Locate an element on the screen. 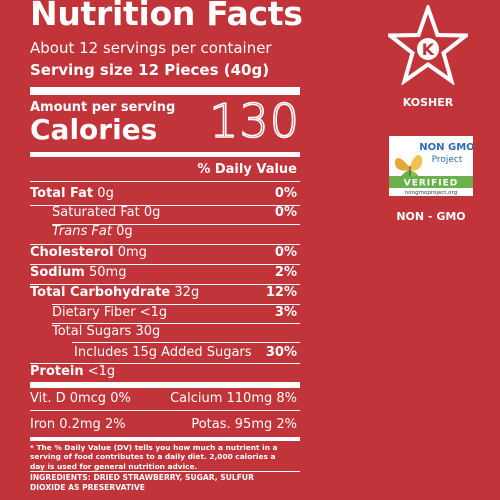 The height and width of the screenshot is (500, 500). non-gmo-label: NON - GMO is located at coordinates (431, 216).